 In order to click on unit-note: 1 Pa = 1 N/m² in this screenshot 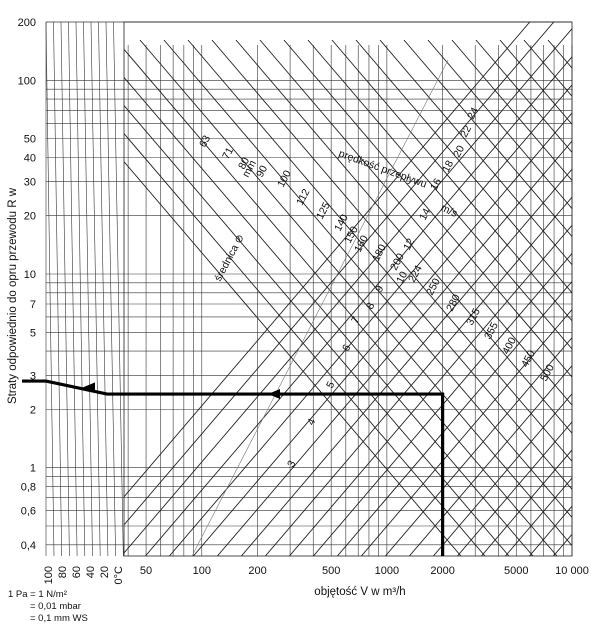, I will do `click(37, 589)`.